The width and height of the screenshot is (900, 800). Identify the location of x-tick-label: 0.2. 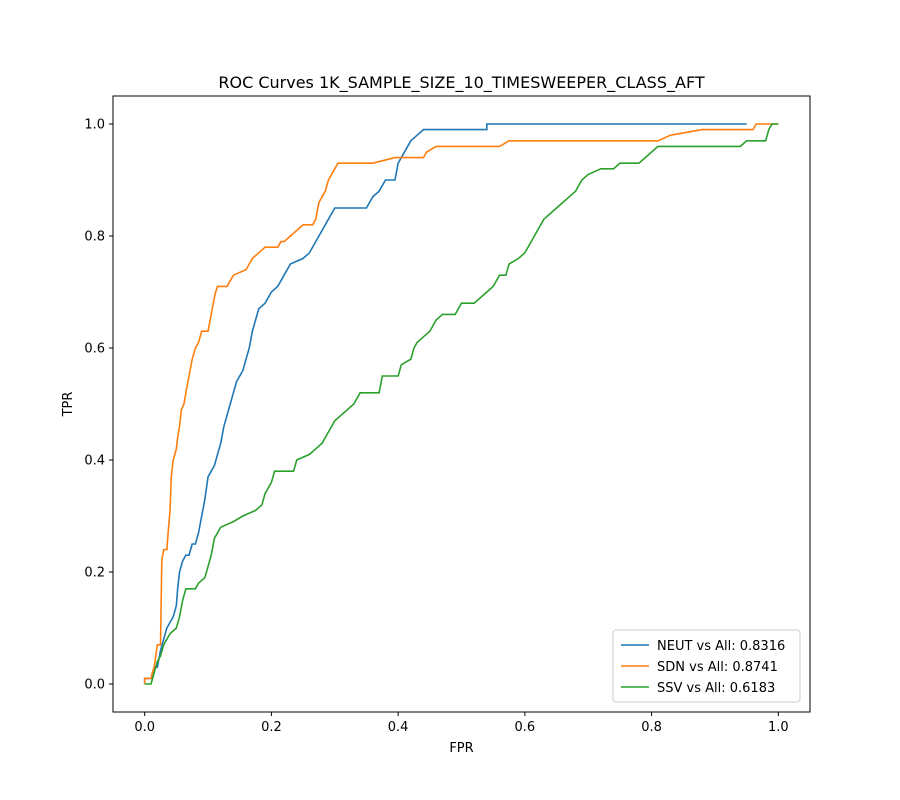
(271, 727).